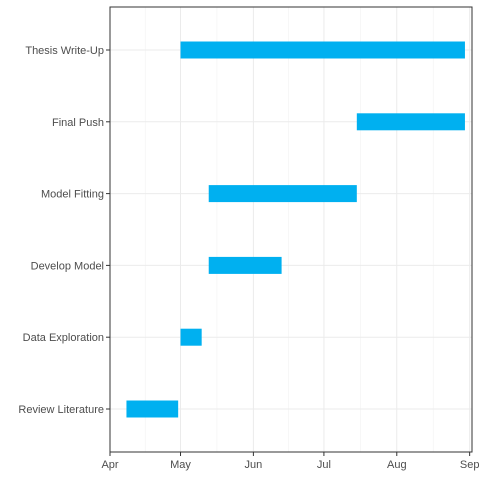 This screenshot has width=480, height=480. I want to click on task-bar-review-literature, so click(152, 409).